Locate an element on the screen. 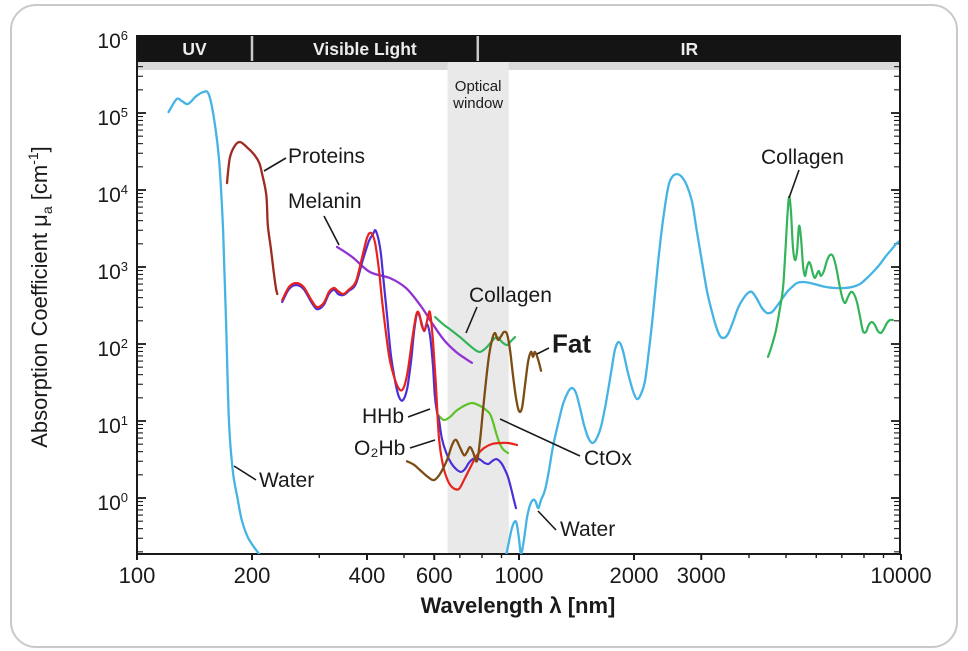  leader-hhb is located at coordinates (419, 413).